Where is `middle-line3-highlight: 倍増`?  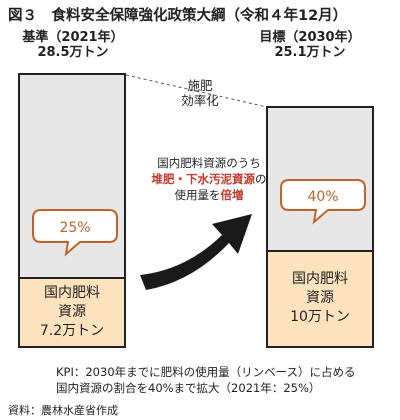
middle-line3-highlight: 倍増 is located at coordinates (232, 195).